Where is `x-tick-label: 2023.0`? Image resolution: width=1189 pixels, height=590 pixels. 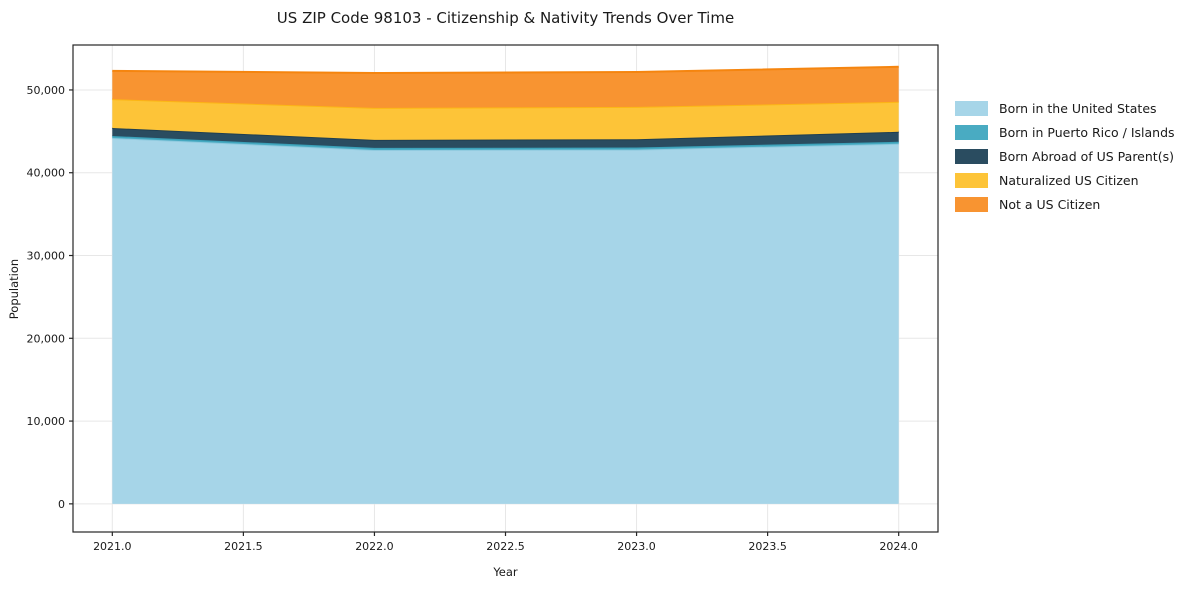
x-tick-label: 2023.0 is located at coordinates (636, 546).